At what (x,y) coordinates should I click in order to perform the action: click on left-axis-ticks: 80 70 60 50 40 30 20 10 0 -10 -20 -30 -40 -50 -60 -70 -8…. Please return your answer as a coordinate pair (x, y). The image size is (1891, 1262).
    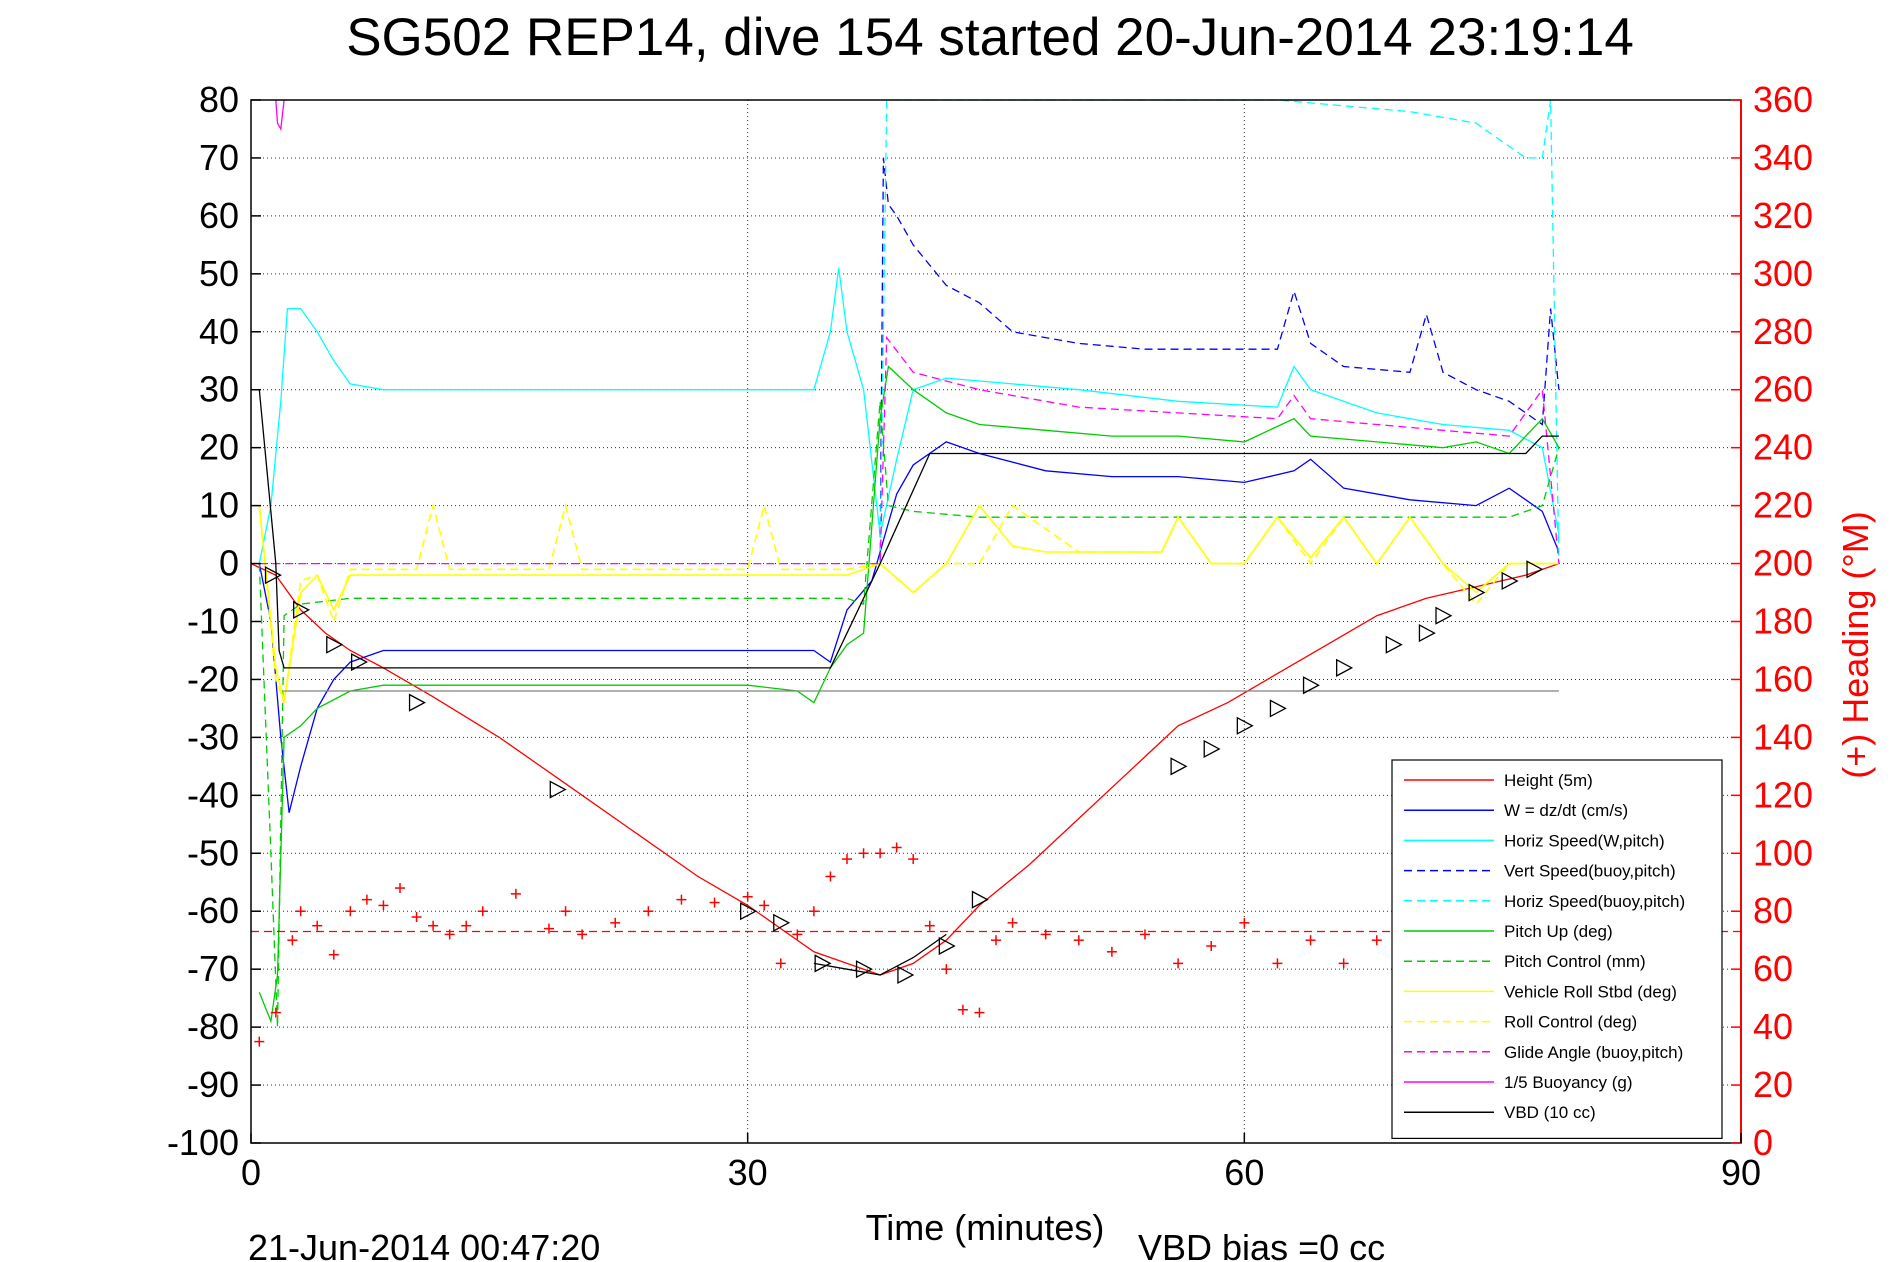
    Looking at the image, I should click on (214, 621).